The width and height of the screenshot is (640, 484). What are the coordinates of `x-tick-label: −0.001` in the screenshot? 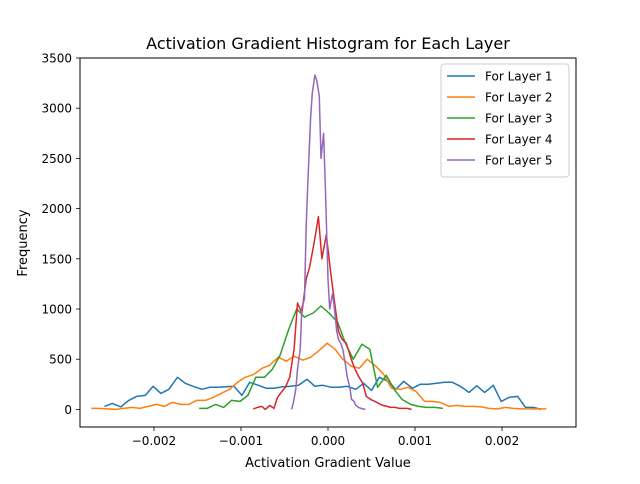 It's located at (241, 441).